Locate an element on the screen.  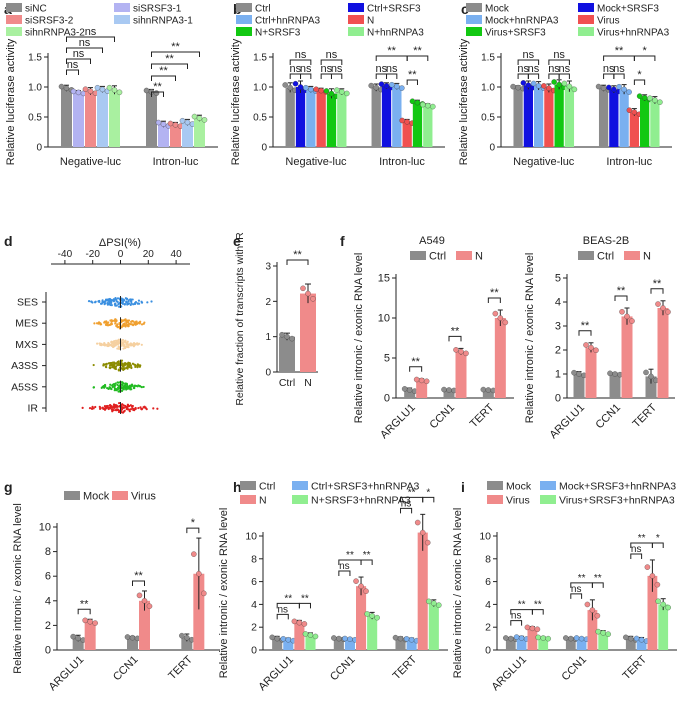
bar-TERT-N is located at coordinates (500, 358).